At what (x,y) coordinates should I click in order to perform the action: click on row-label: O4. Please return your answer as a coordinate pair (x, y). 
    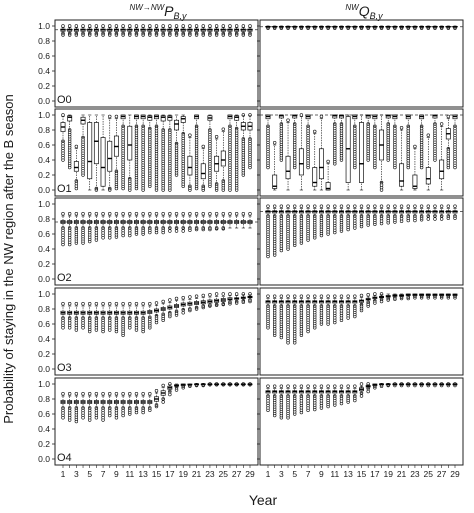
    Looking at the image, I should click on (64, 458).